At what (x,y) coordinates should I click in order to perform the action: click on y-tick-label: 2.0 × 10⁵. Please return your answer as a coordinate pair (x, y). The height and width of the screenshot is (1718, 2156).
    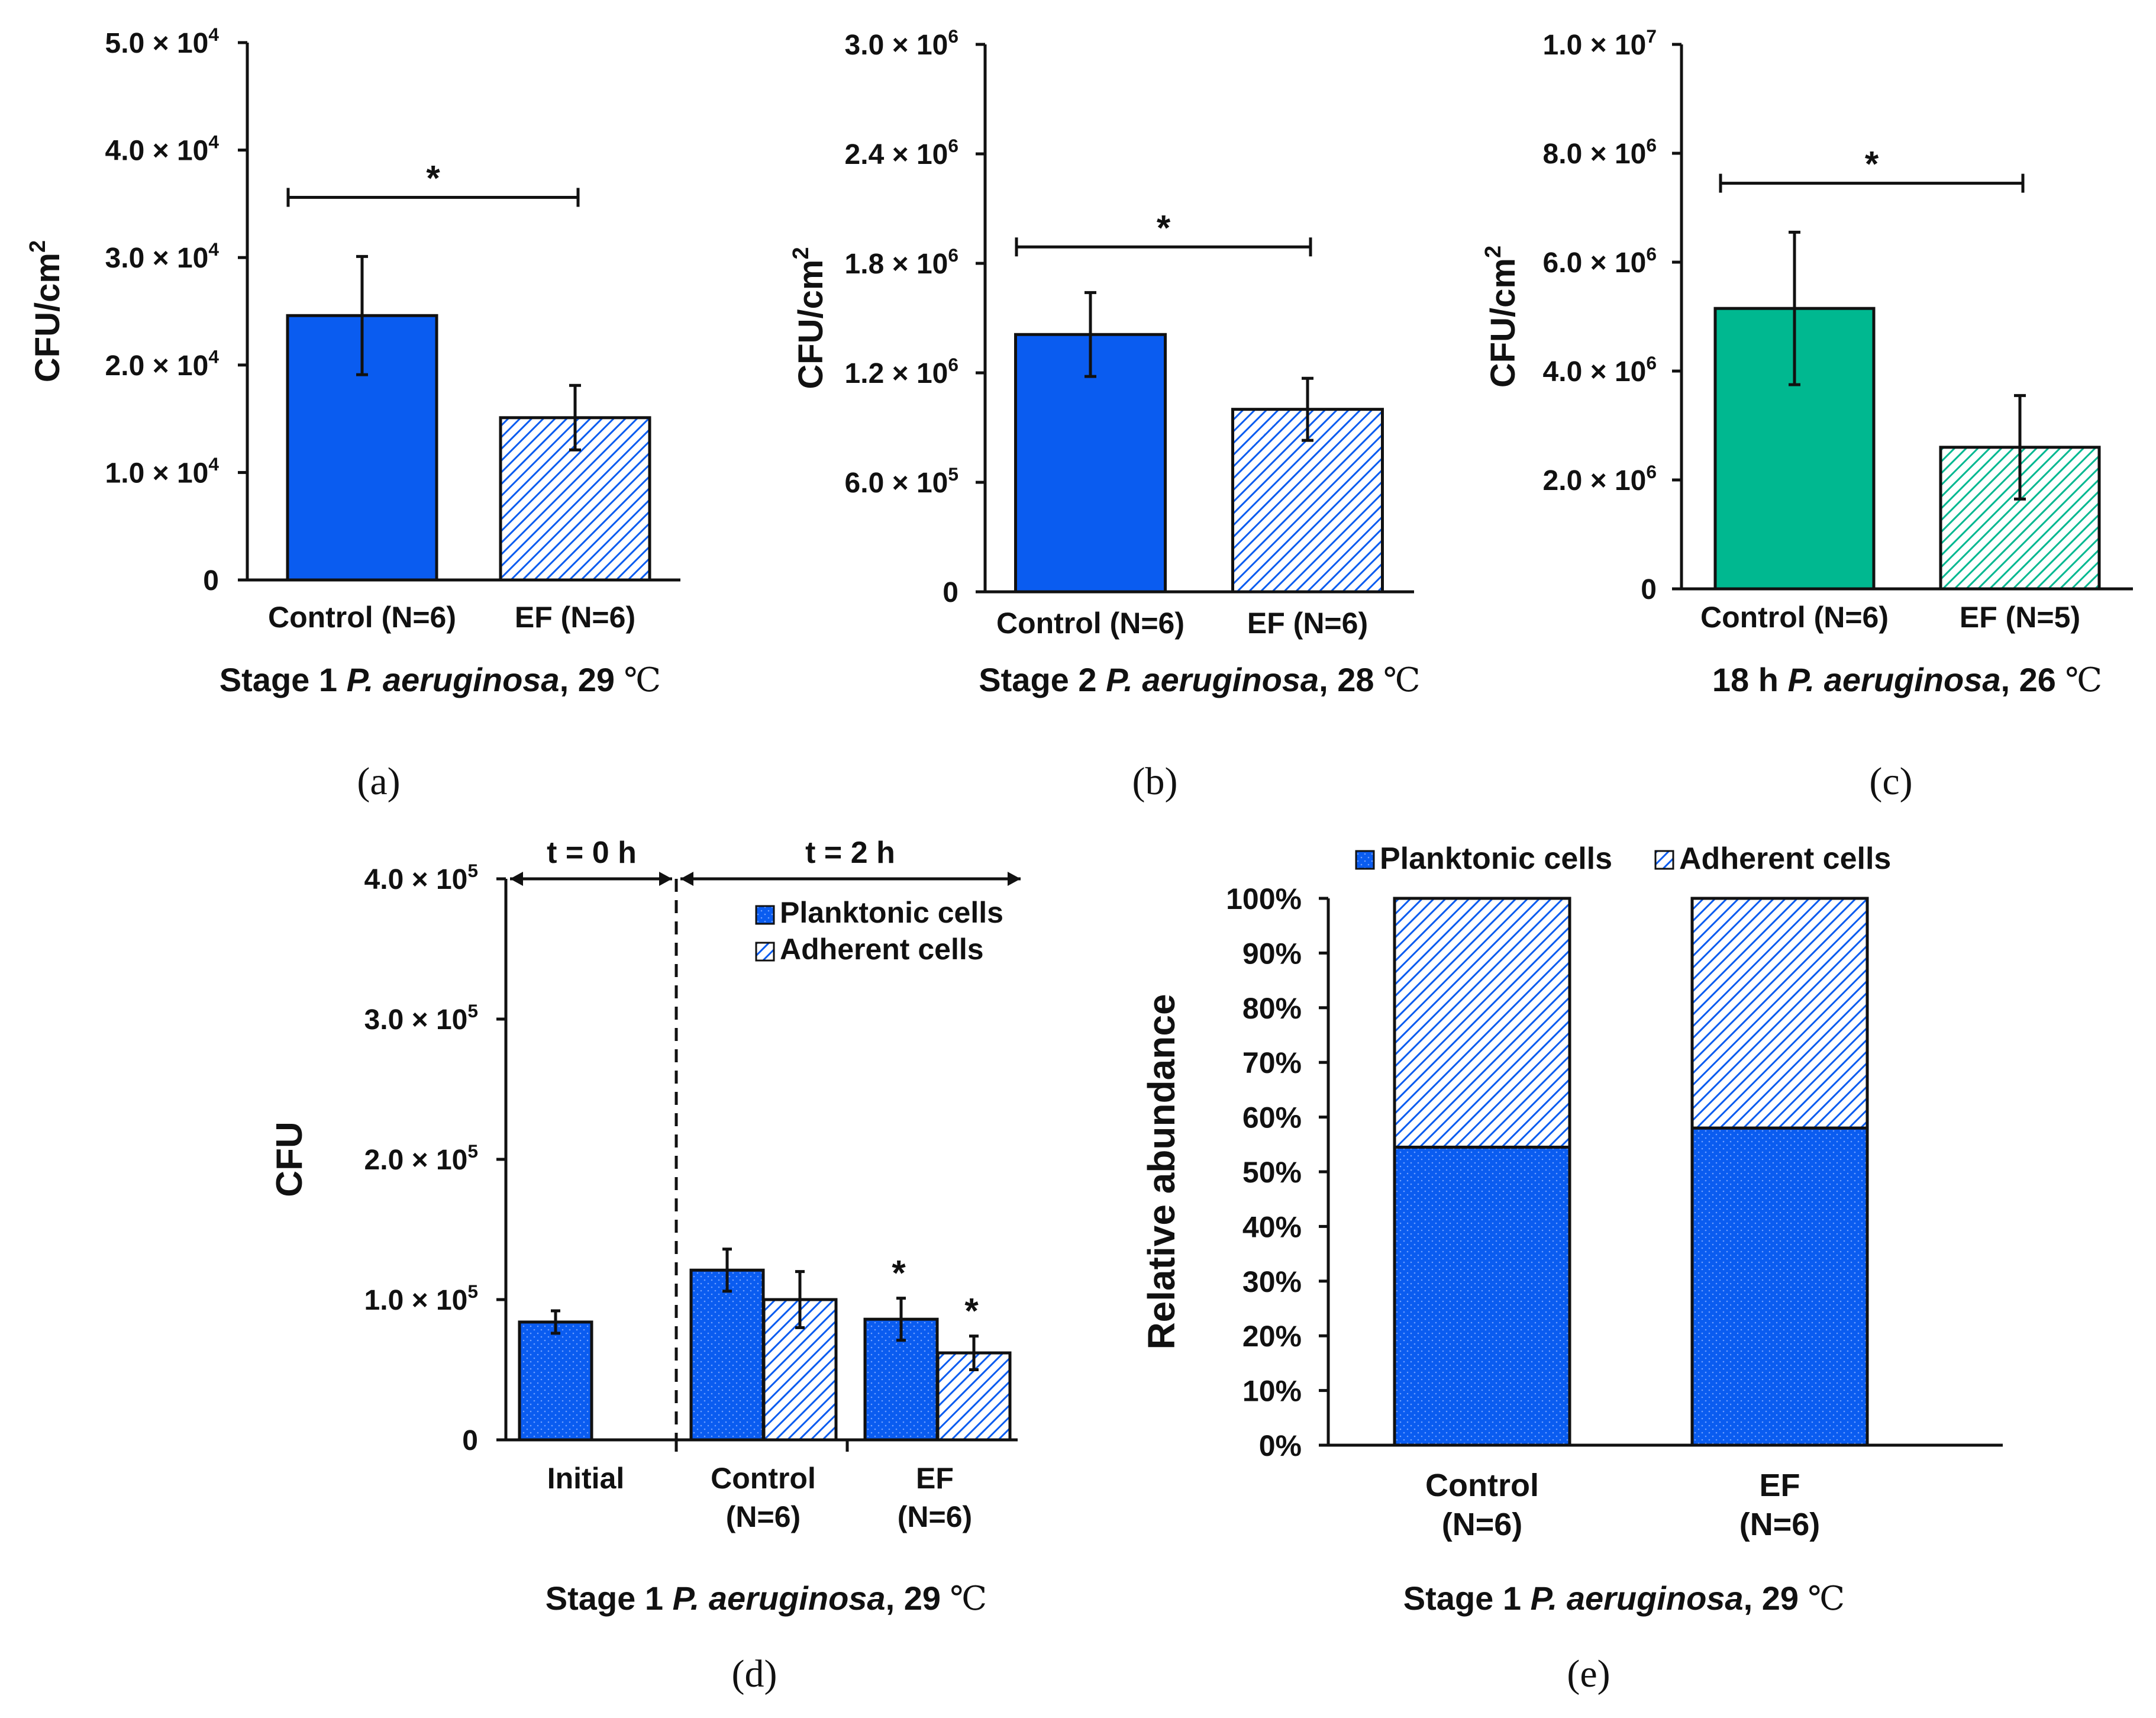
    Looking at the image, I should click on (421, 1158).